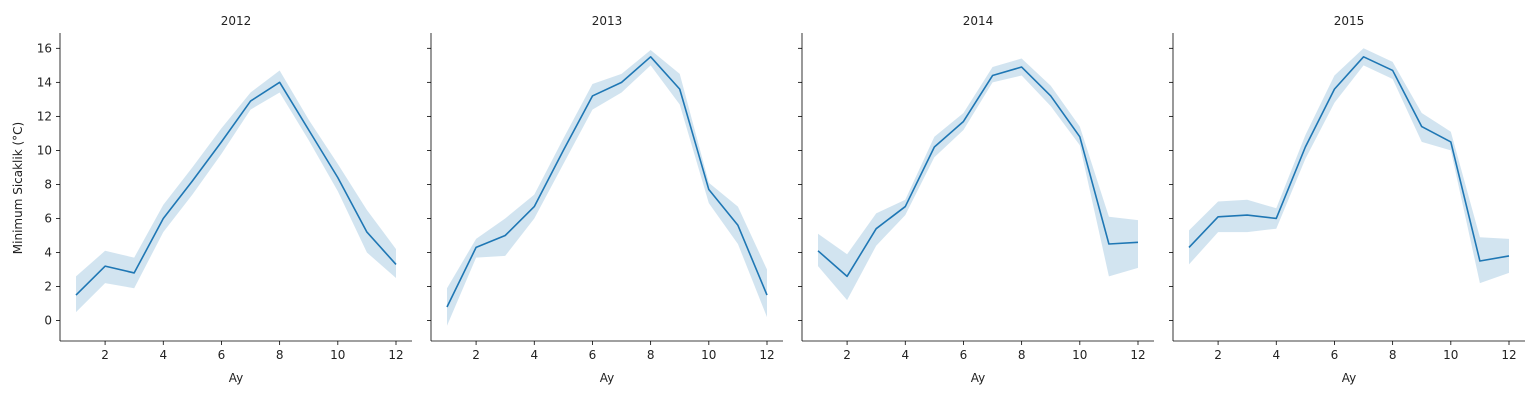  I want to click on panel-title: 2015, so click(1349, 21).